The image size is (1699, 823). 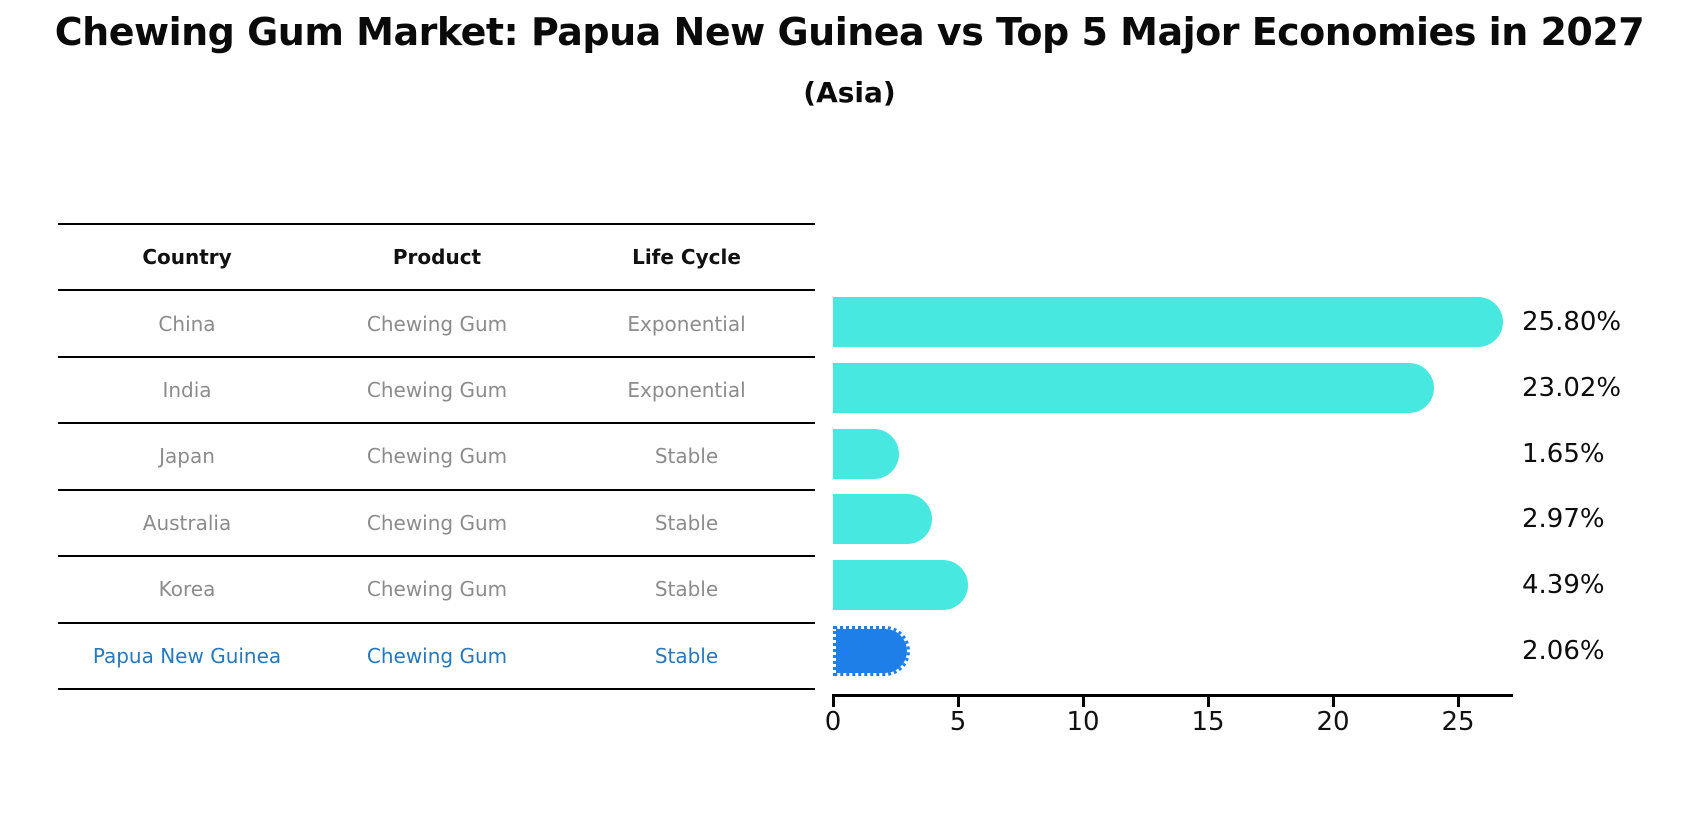 I want to click on bar-papua-new-guinea, so click(x=871, y=651).